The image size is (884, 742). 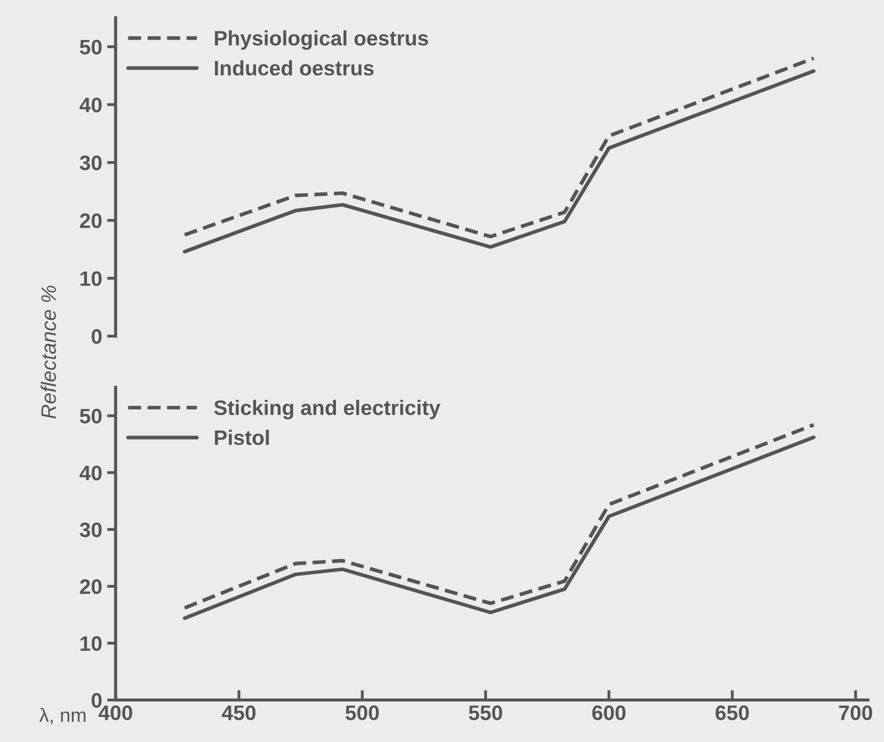 I want to click on x-tick-label: 600, so click(x=609, y=712).